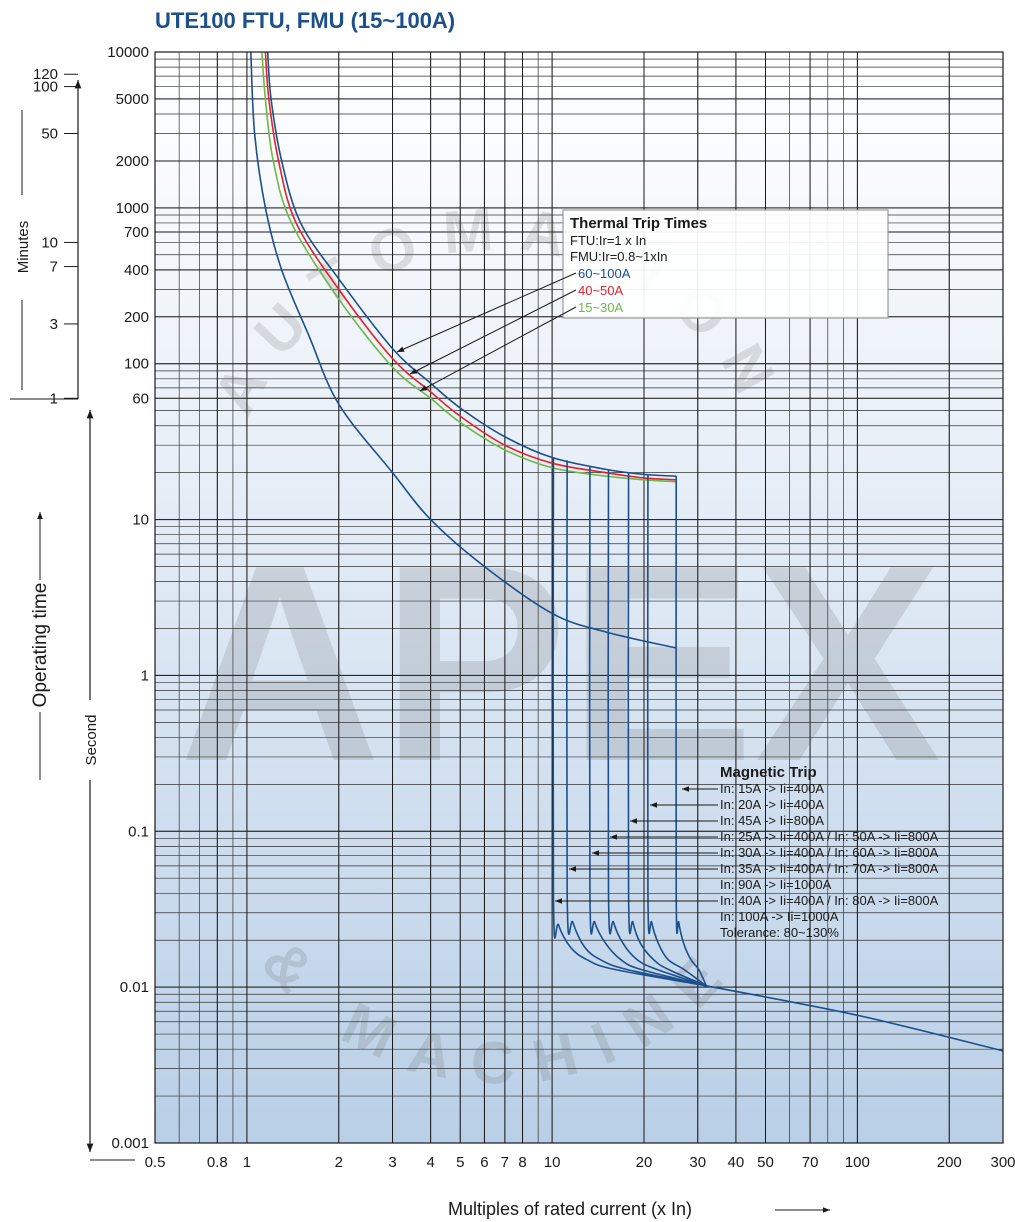  Describe the element at coordinates (49, 133) in the screenshot. I see `minutes-tick-label: 50` at that location.